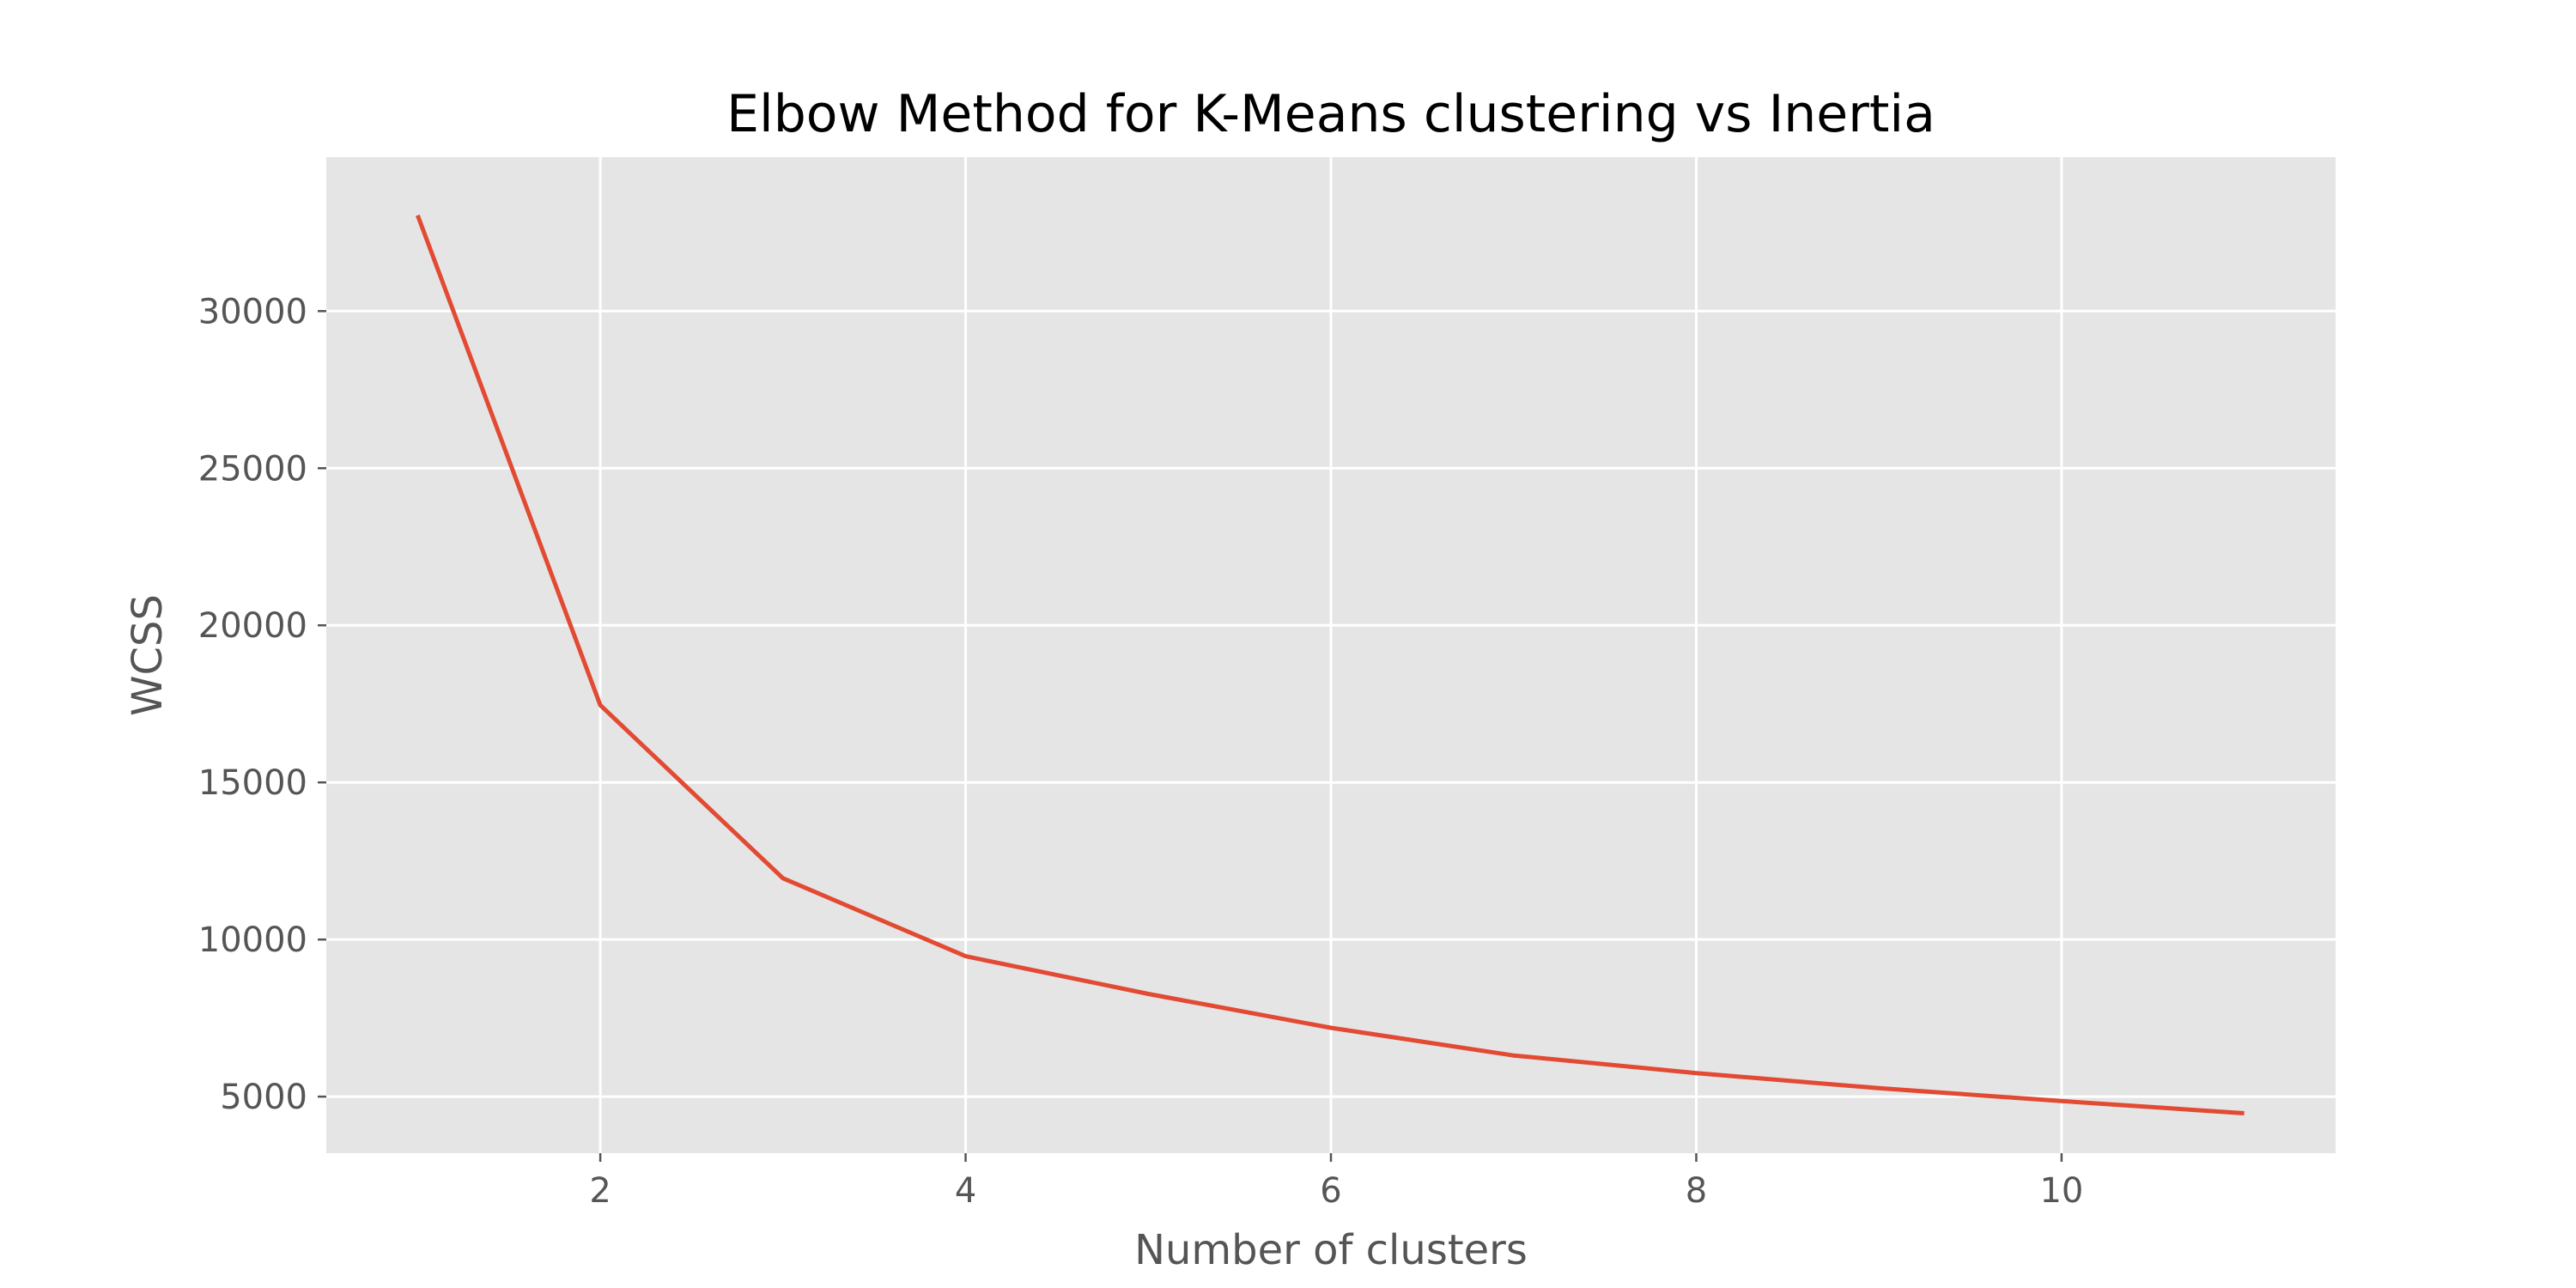 Image resolution: width=2576 pixels, height=1288 pixels. Describe the element at coordinates (252, 783) in the screenshot. I see `y-tick-label: 15000` at that location.